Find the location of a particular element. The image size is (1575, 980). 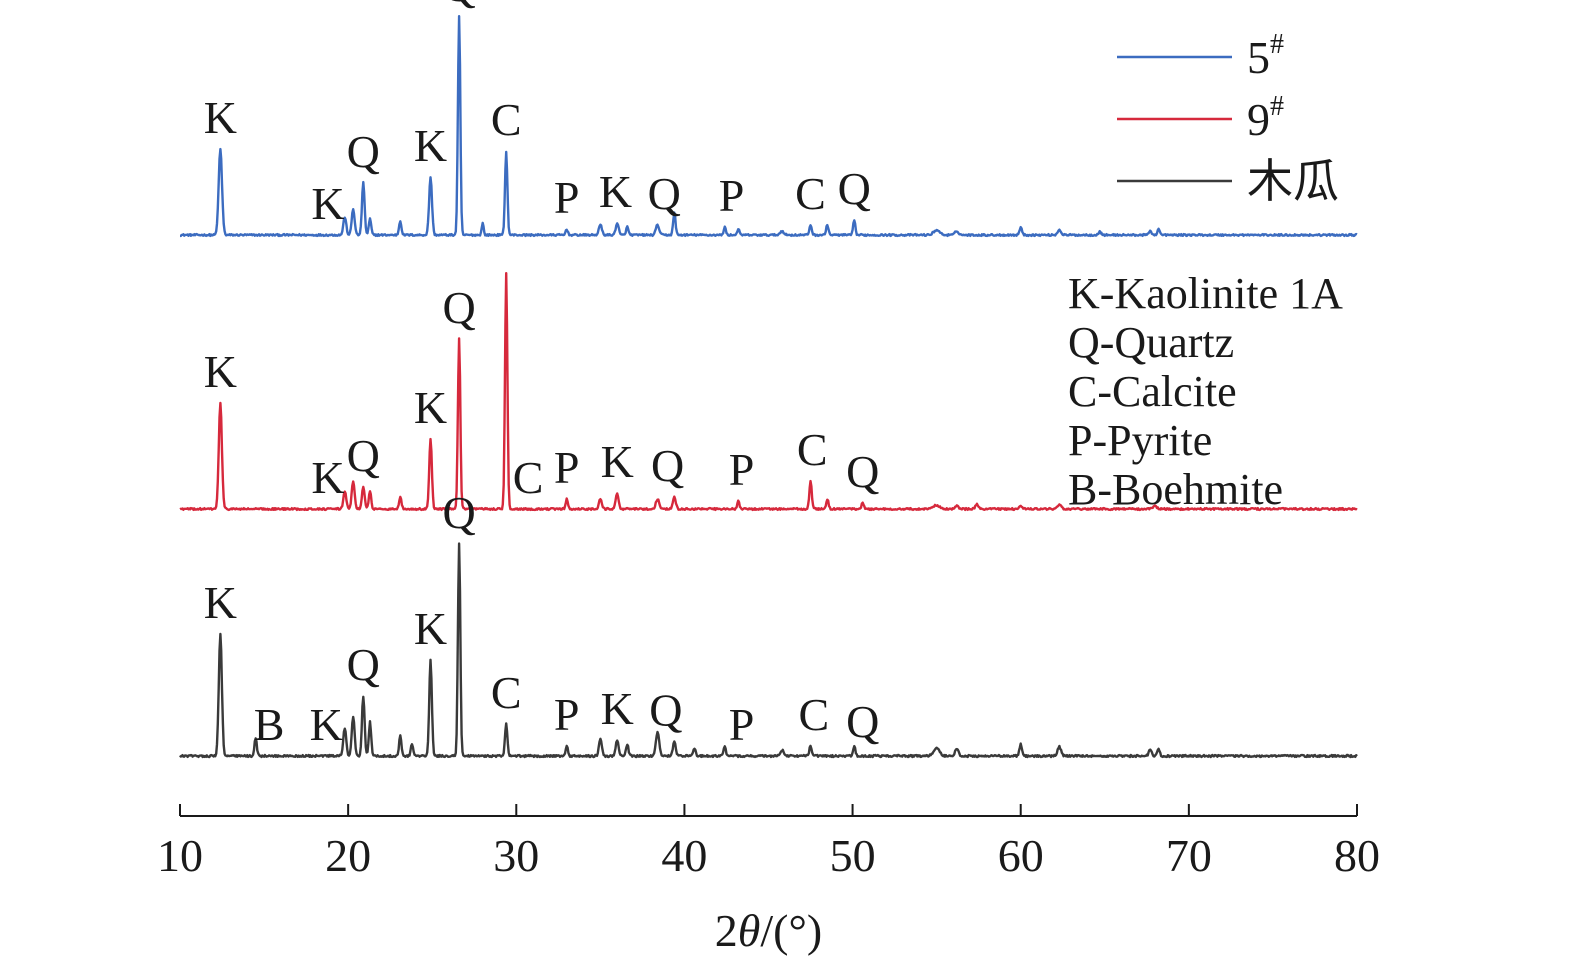

x-axis-title: 2θ/(°) is located at coordinates (768, 930).